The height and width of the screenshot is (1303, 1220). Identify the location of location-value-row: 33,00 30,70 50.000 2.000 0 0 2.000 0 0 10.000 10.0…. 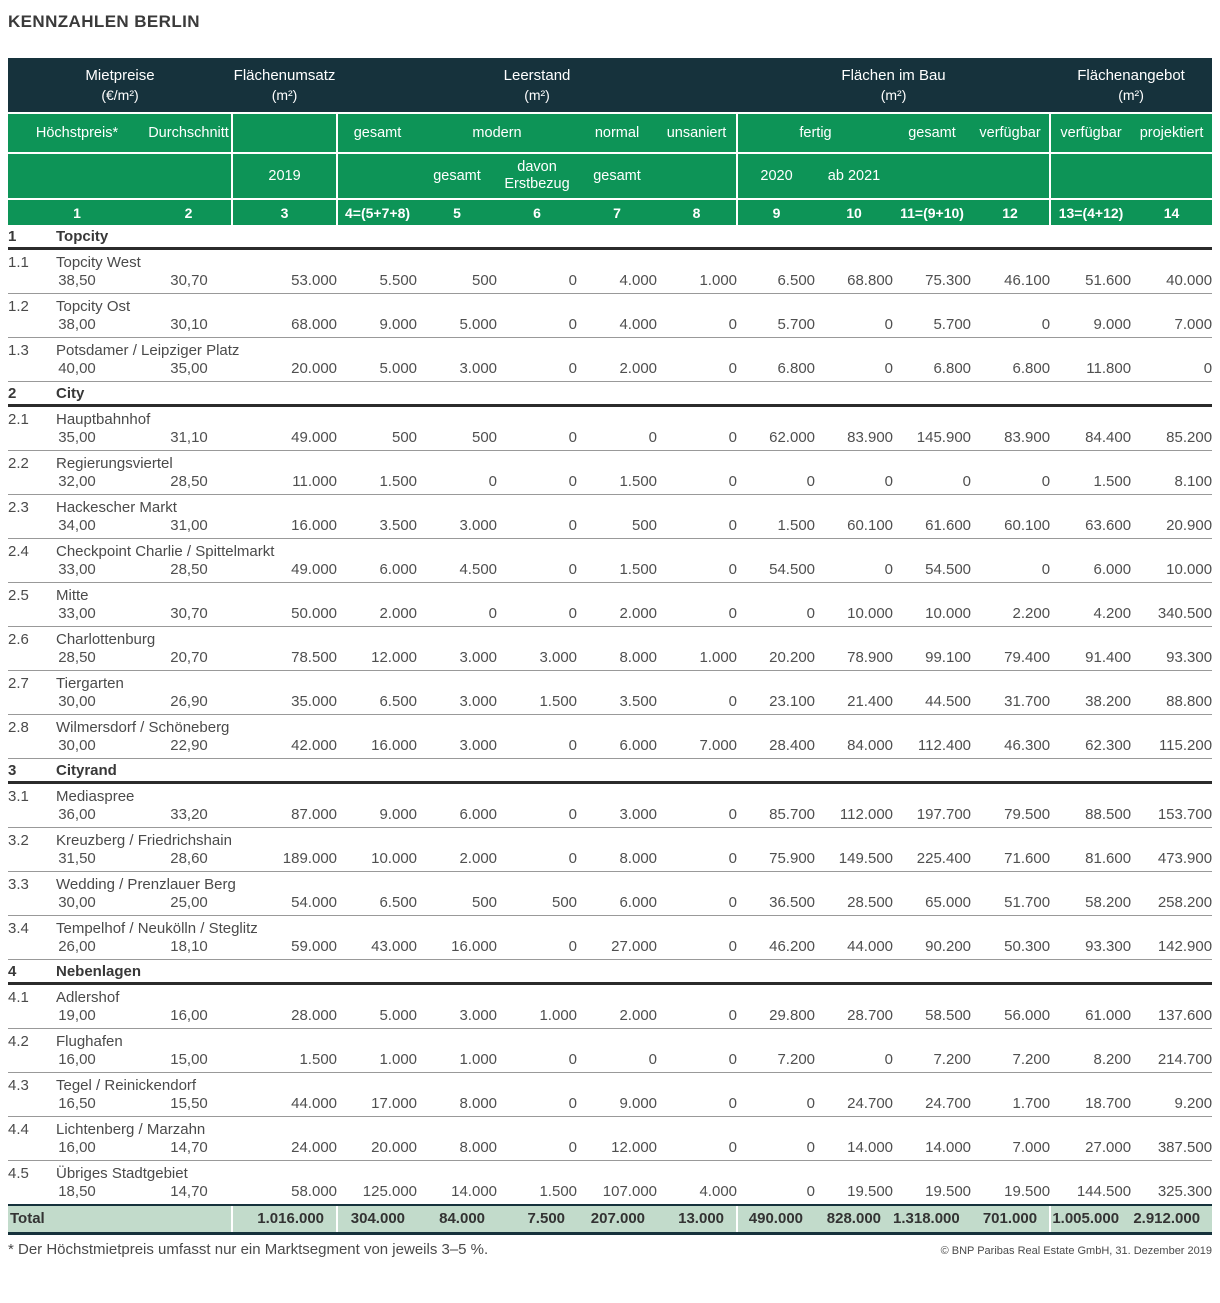
(610, 616).